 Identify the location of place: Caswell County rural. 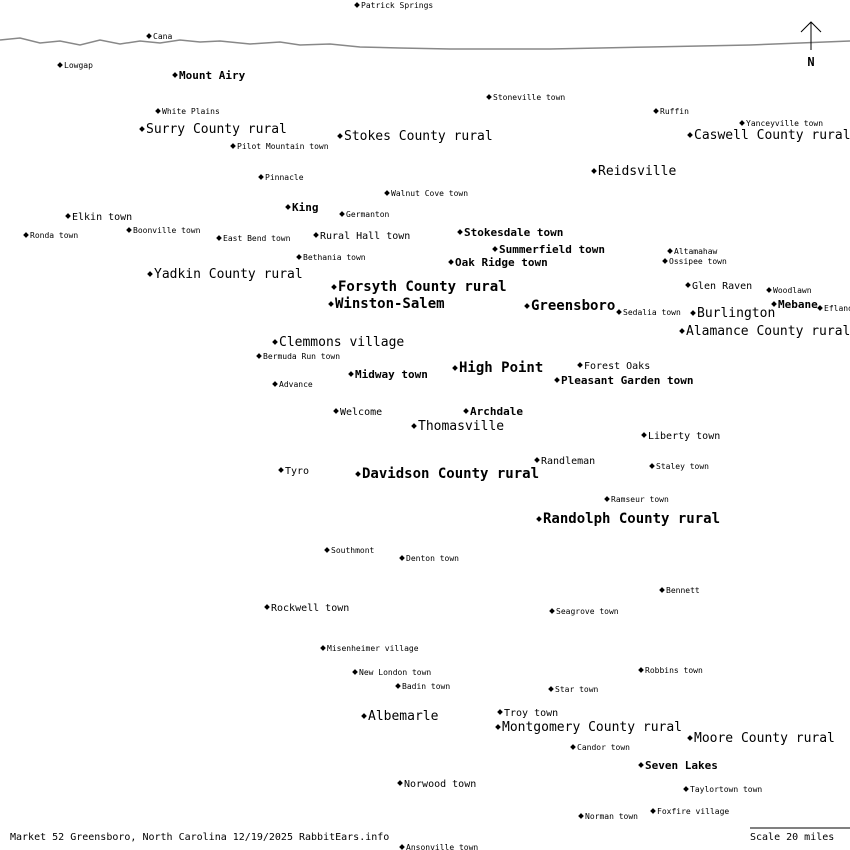
(768, 135).